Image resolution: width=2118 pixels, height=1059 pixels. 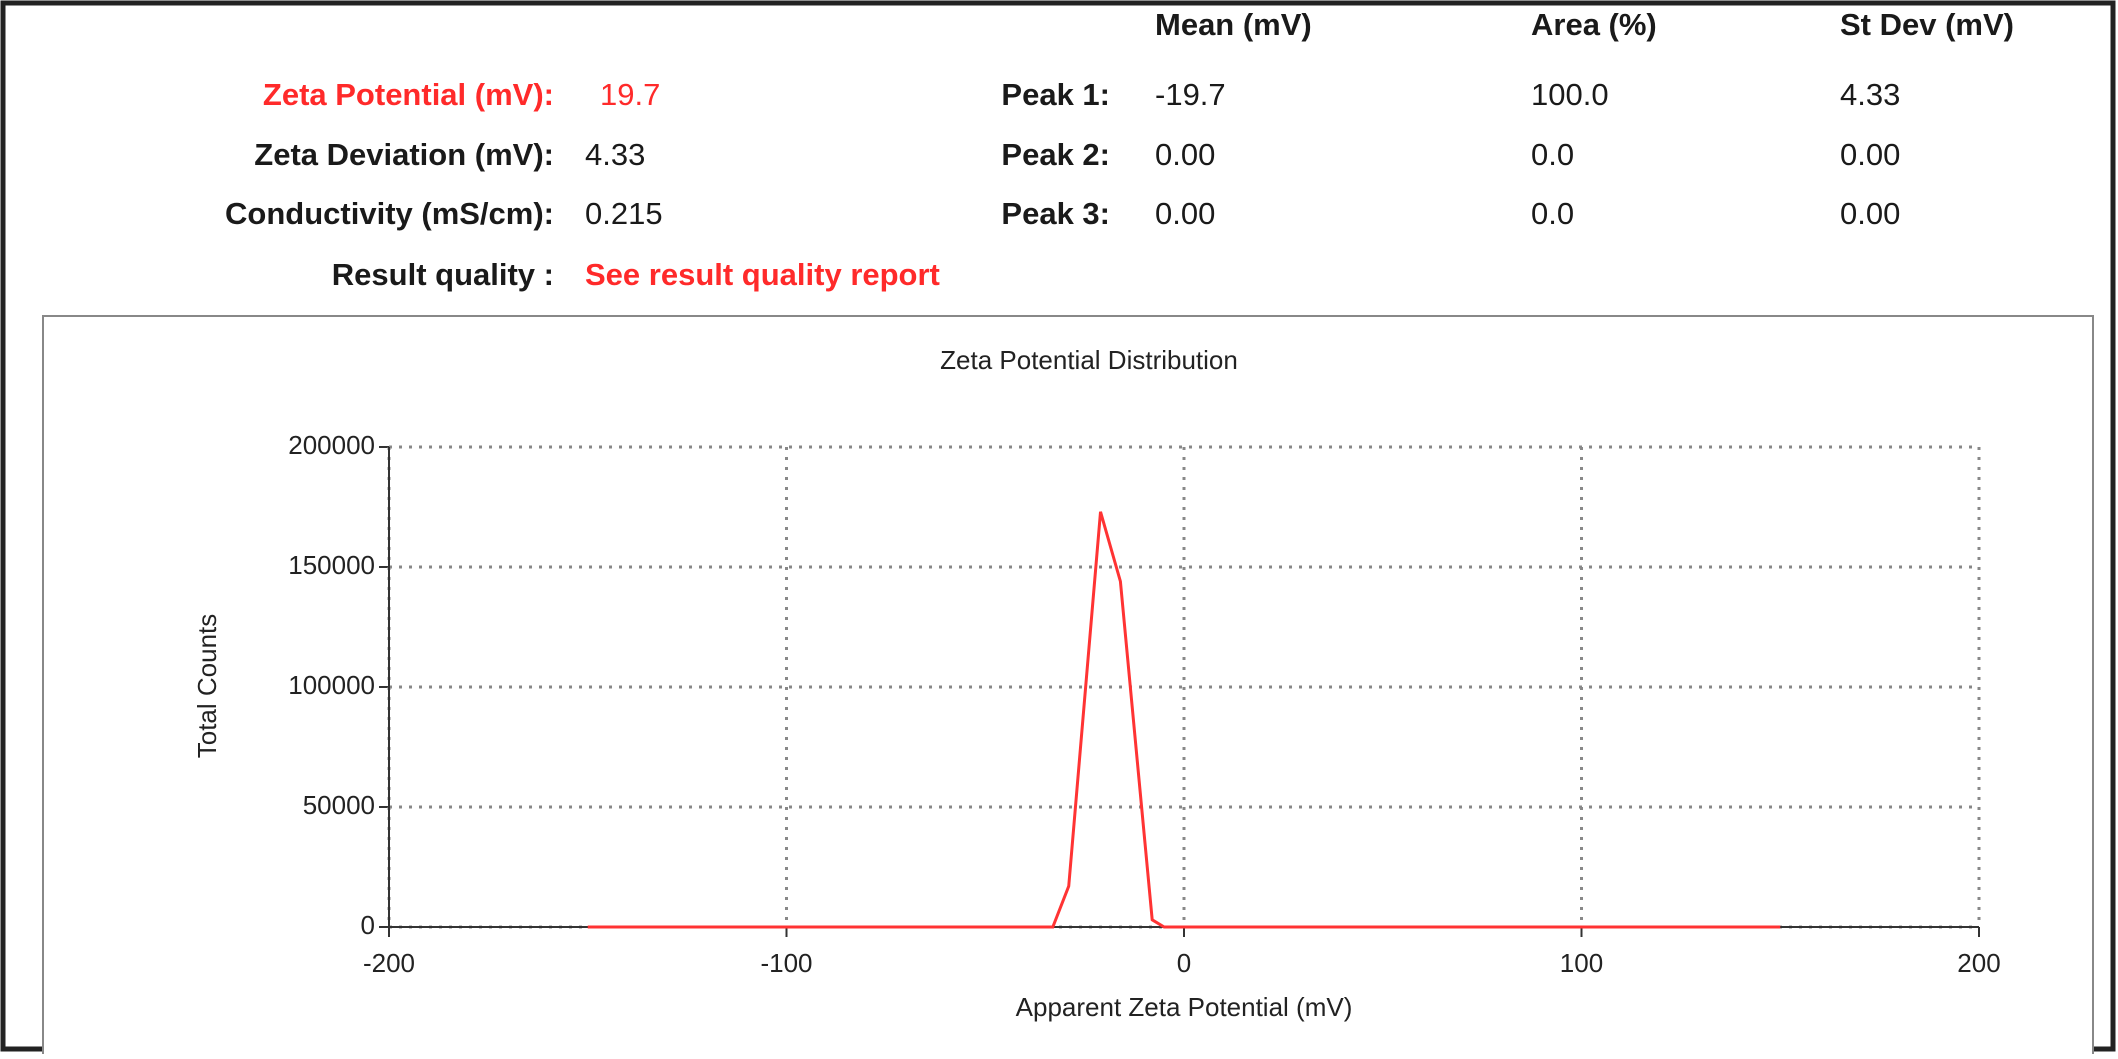 What do you see at coordinates (624, 213) in the screenshot?
I see `summary-value: 0.215` at bounding box center [624, 213].